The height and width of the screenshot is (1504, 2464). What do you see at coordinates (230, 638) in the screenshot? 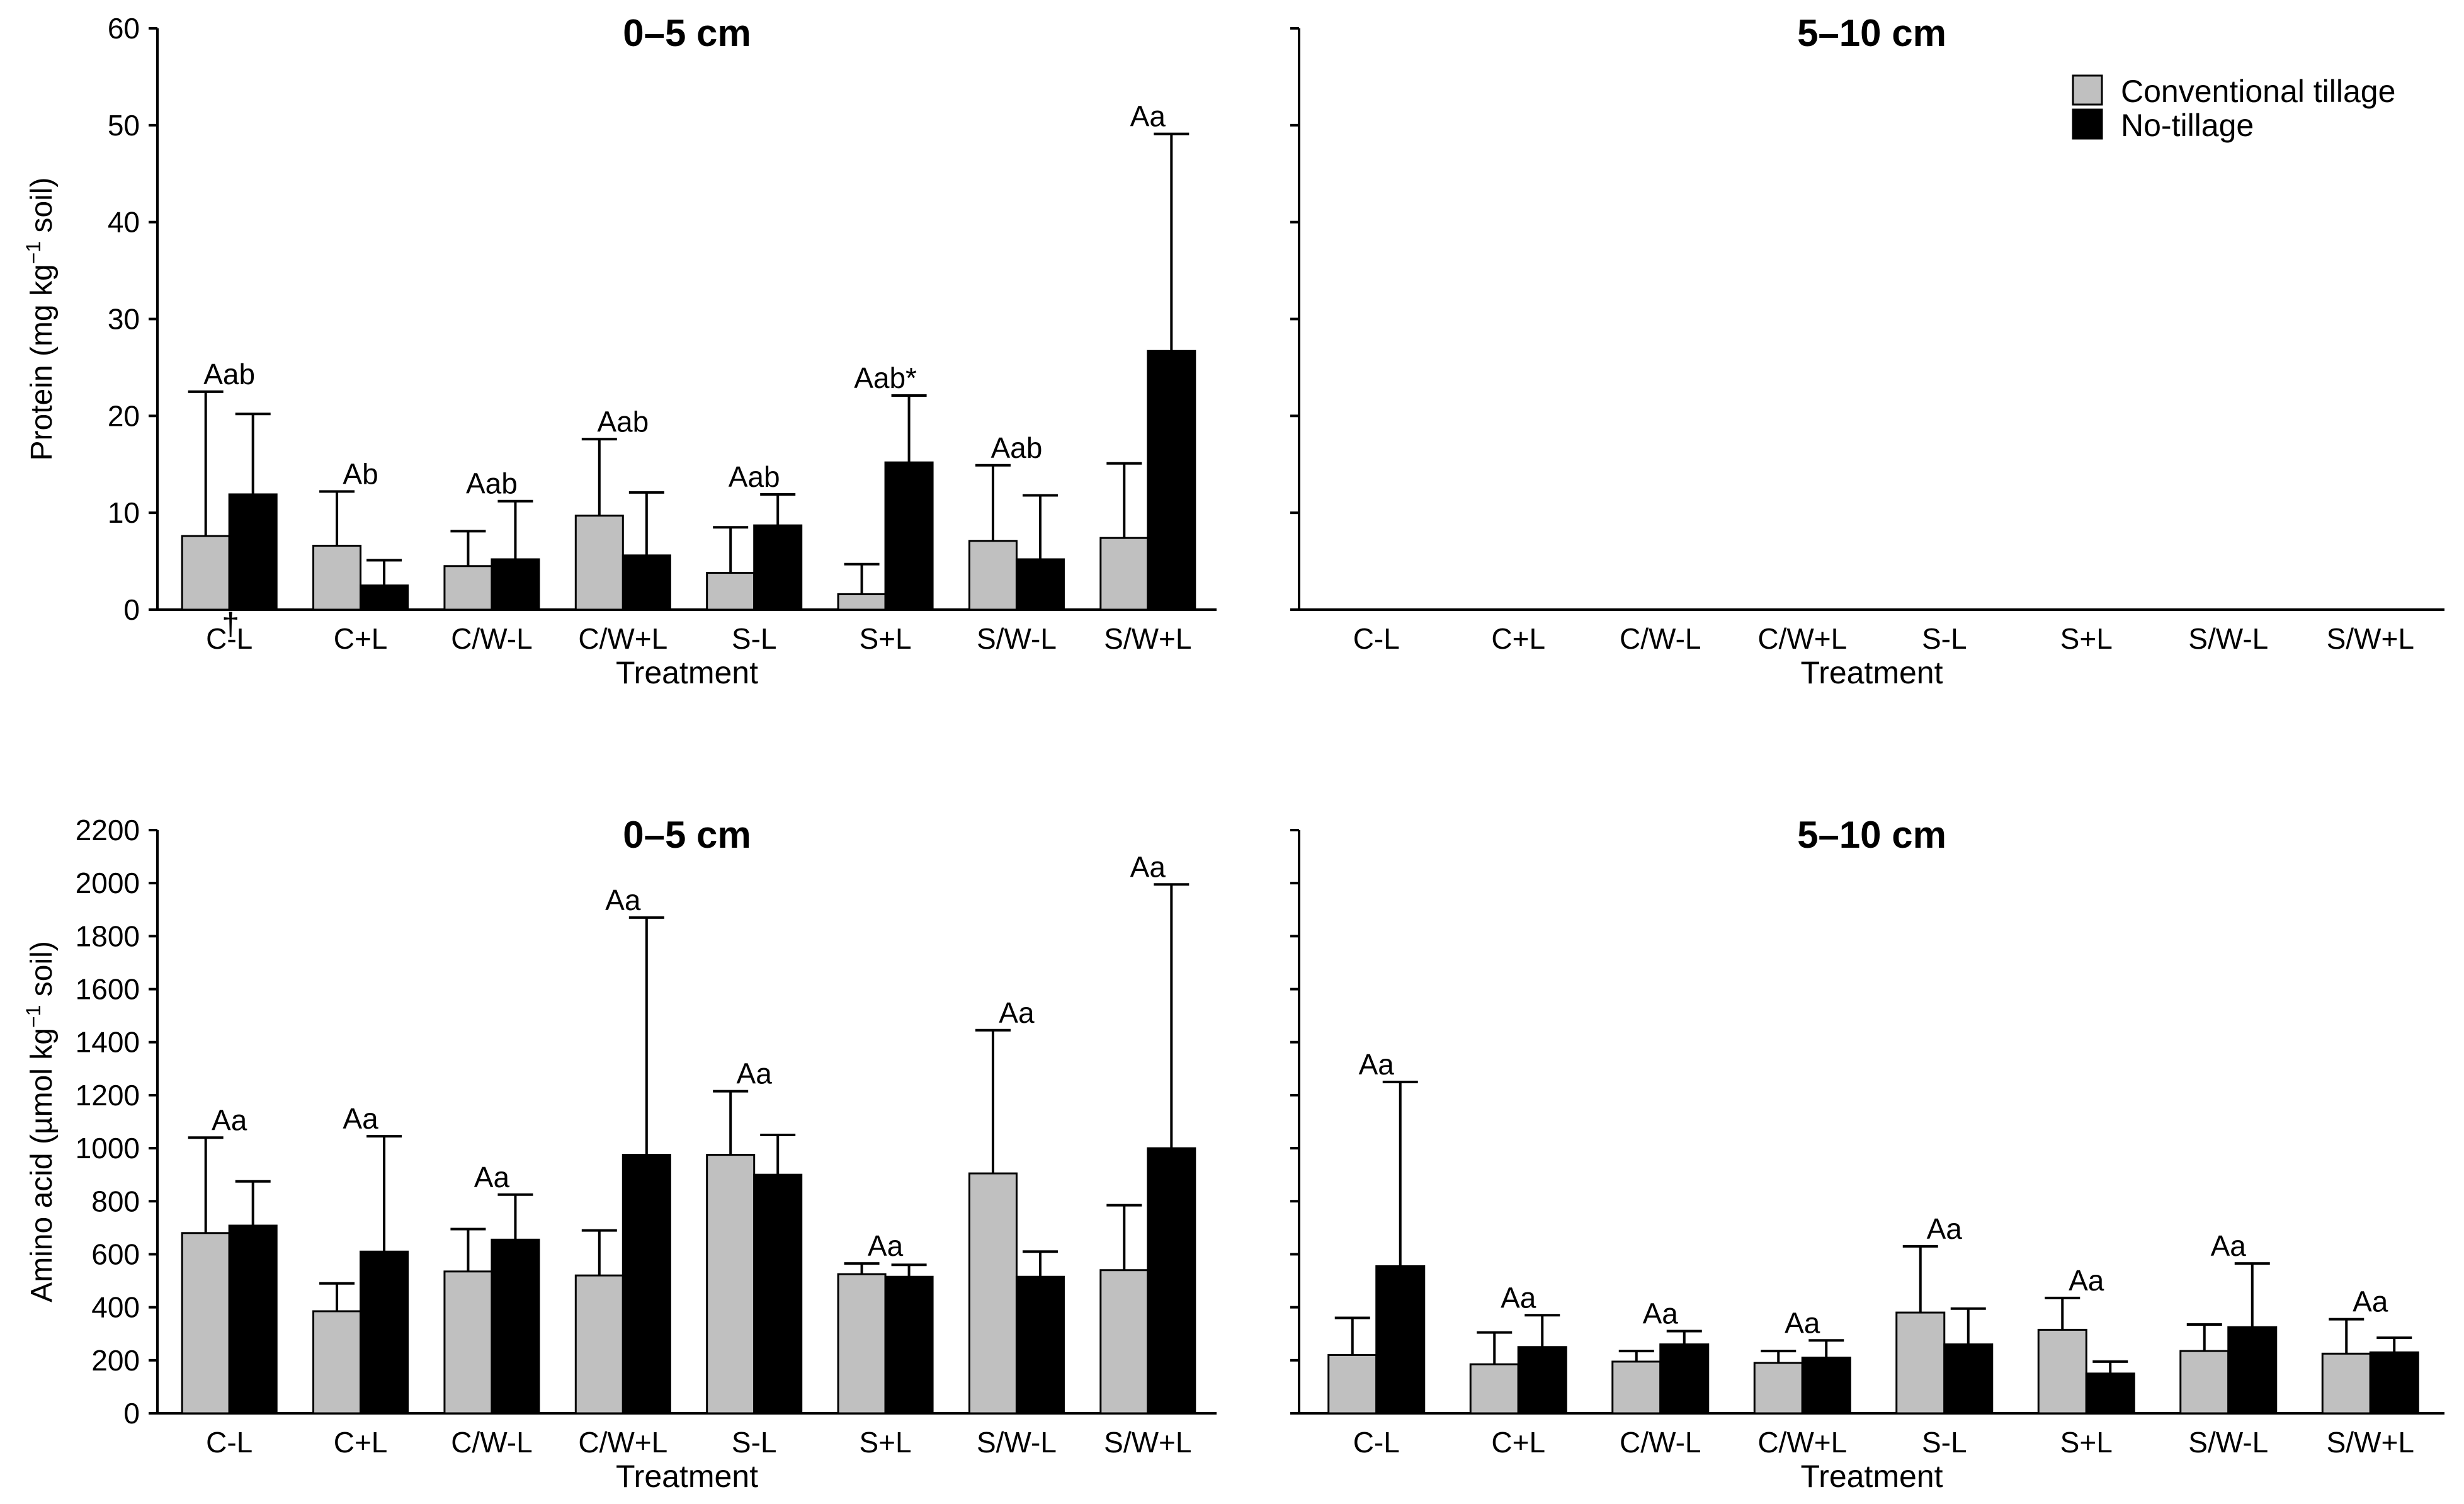
I see `protein-0-5-xtick-label-0: C-L` at bounding box center [230, 638].